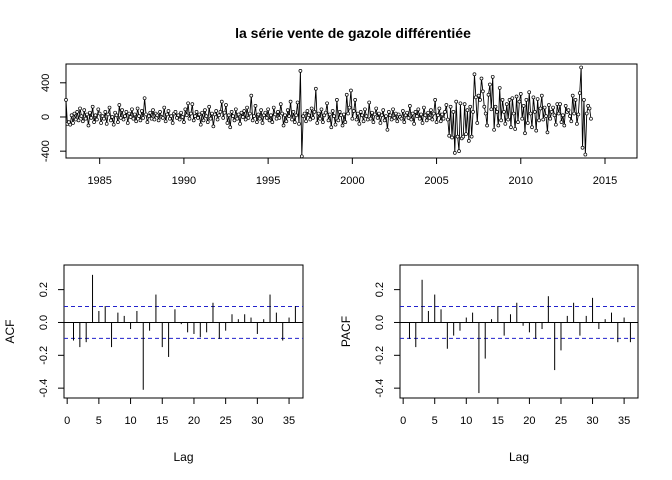 Image resolution: width=672 pixels, height=480 pixels. I want to click on x-tick-label: 30, so click(257, 421).